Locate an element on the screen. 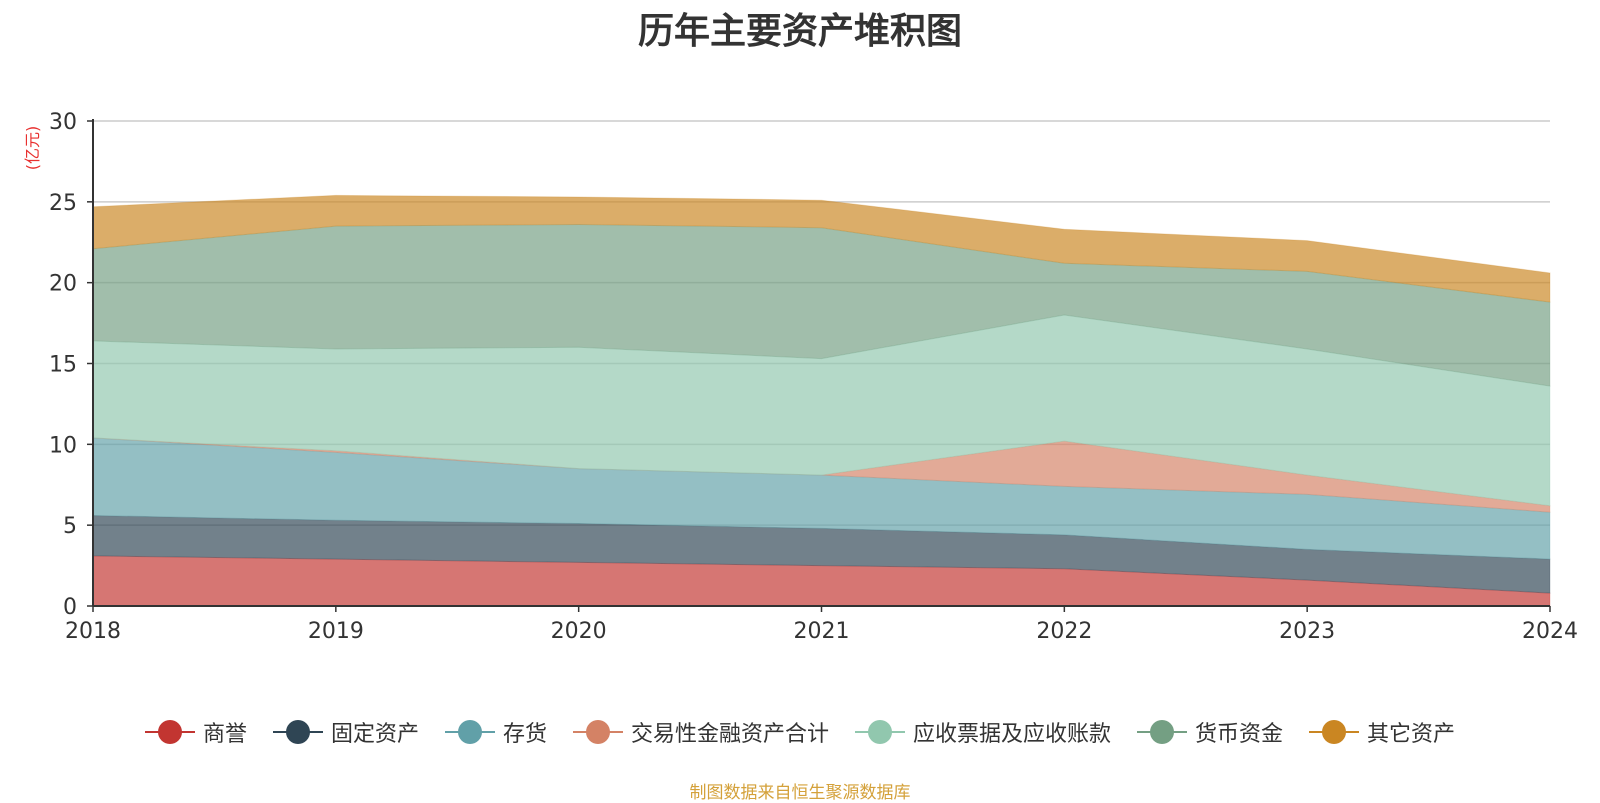  legend: 商誉 固定资产 存货 交易性金融资产合计 应收票据及应收账款 货币资金 其它资产 is located at coordinates (800, 732).